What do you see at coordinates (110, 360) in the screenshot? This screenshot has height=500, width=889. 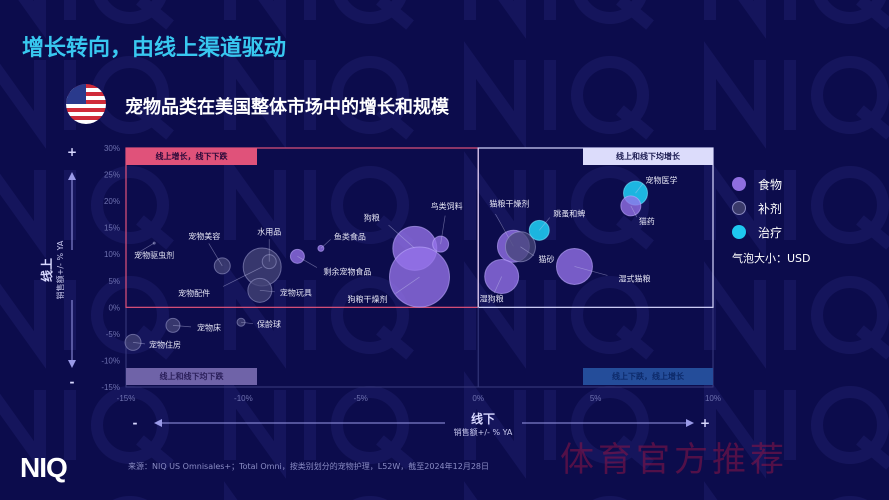 I see `y-tick-label: -10%` at bounding box center [110, 360].